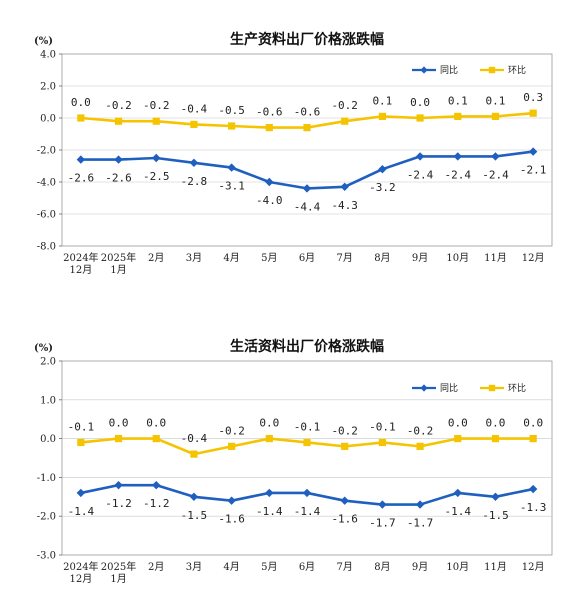 The width and height of the screenshot is (580, 609). Describe the element at coordinates (307, 206) in the screenshot. I see `data-label: -4.4` at that location.